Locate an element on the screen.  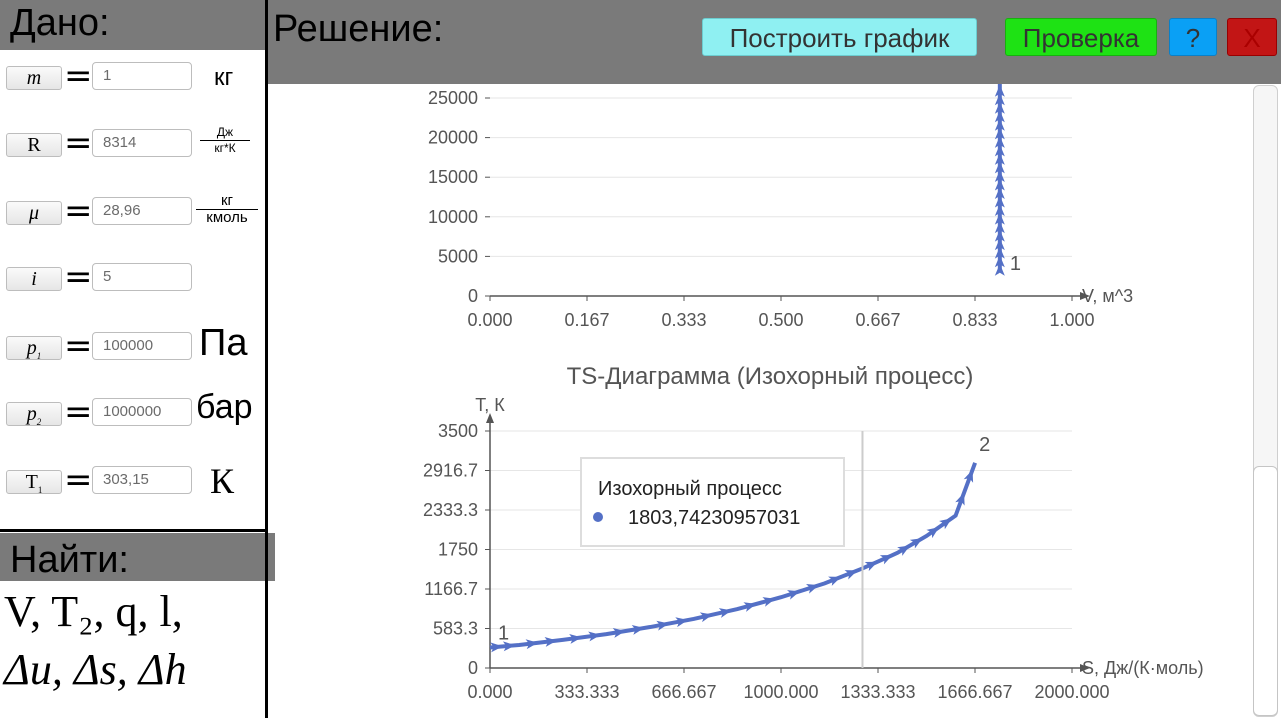
R-unit-denominator: кг*К is located at coordinates (225, 148).